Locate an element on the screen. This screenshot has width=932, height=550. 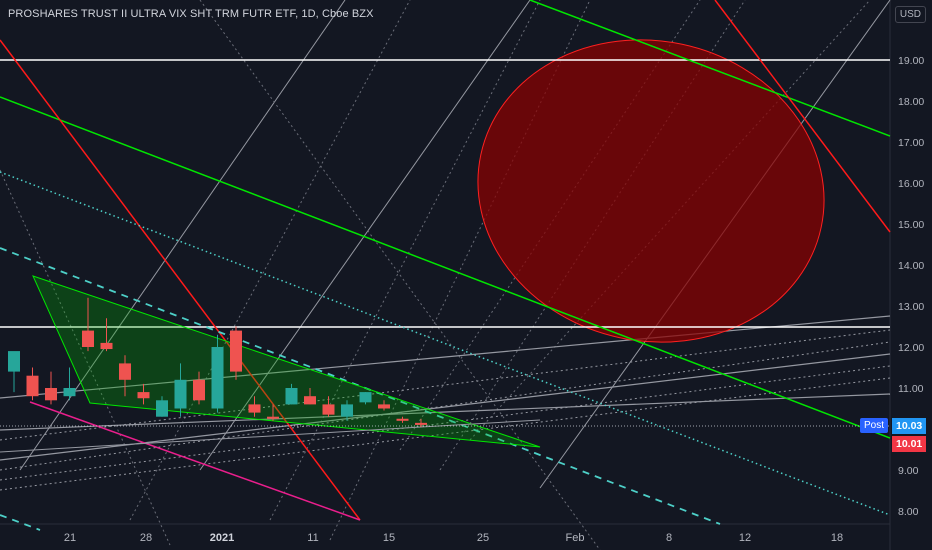
magenta-trend-line is located at coordinates (195, 461).